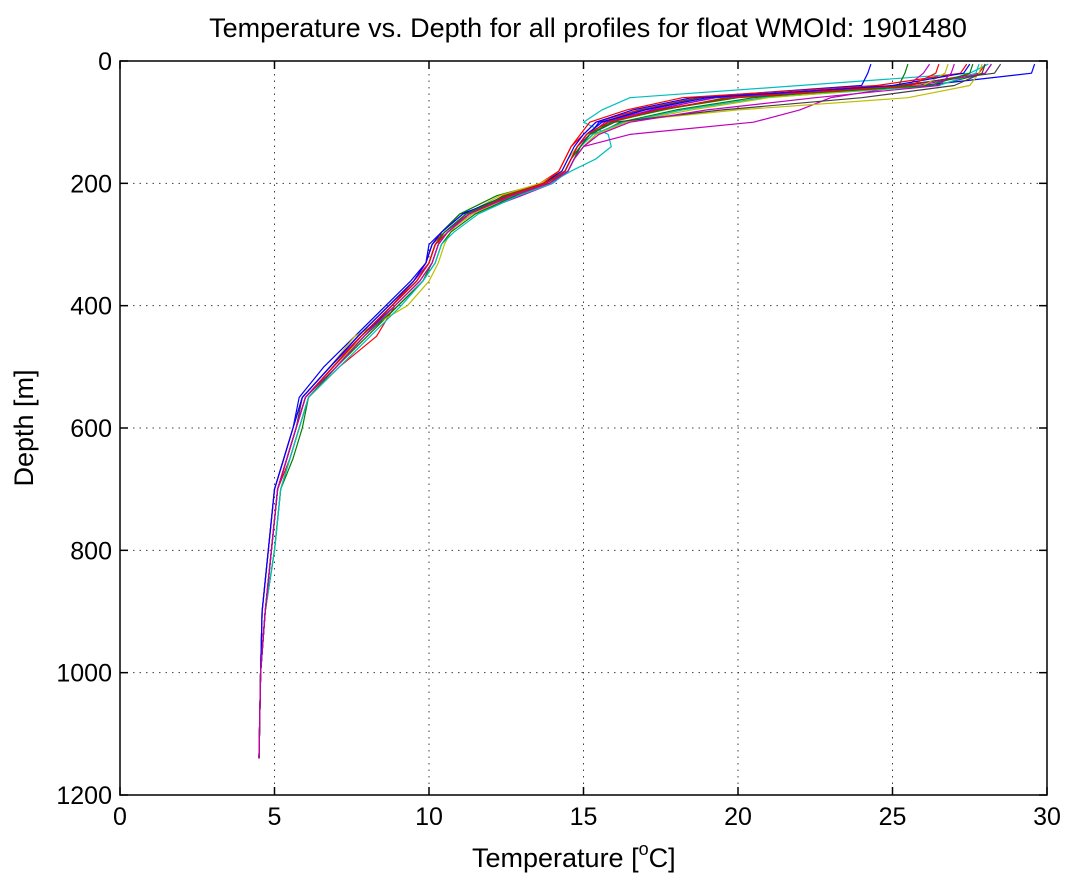 The height and width of the screenshot is (879, 1073). I want to click on y-tick-label: 400, so click(91, 307).